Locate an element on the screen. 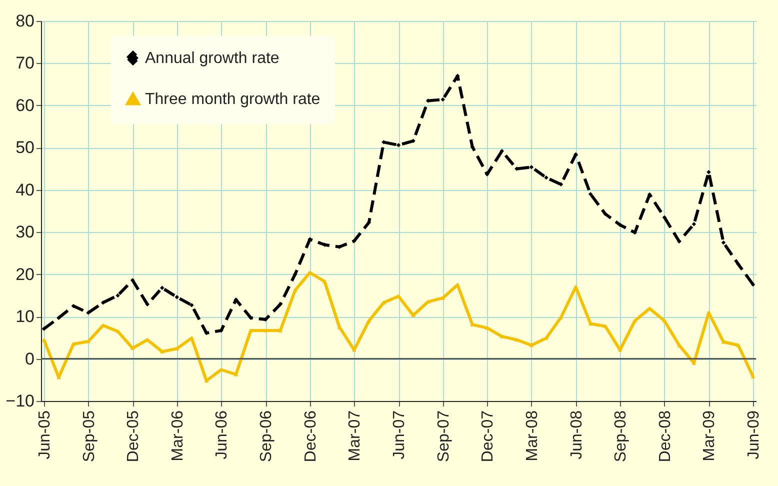 The image size is (778, 486). x-tick-label: Jun-09 is located at coordinates (754, 435).